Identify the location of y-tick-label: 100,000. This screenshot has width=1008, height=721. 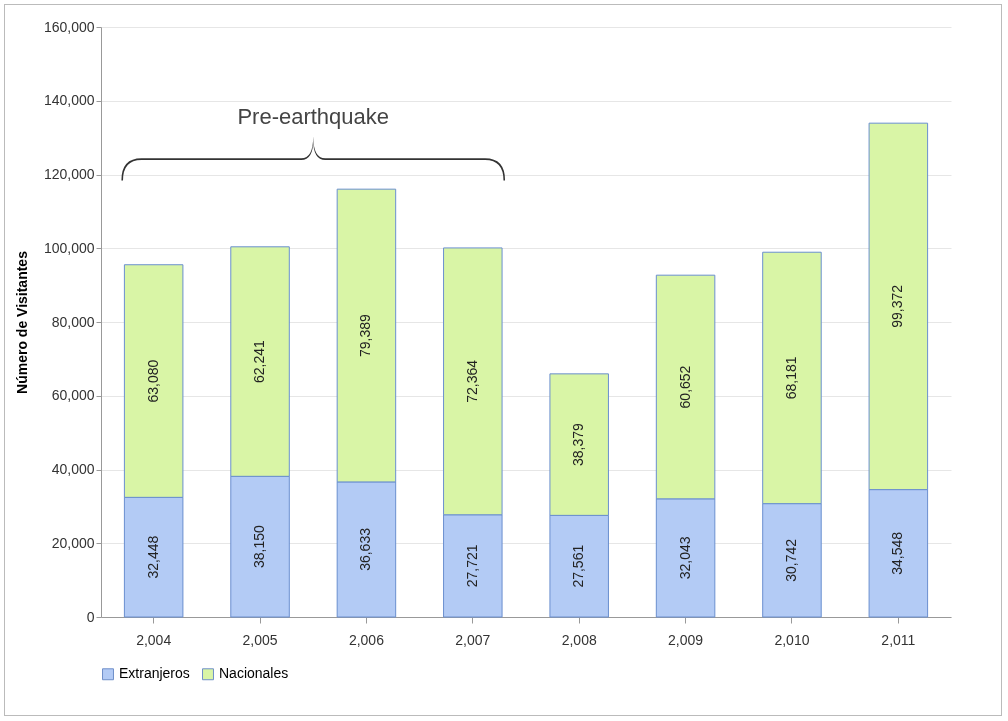
(69, 247).